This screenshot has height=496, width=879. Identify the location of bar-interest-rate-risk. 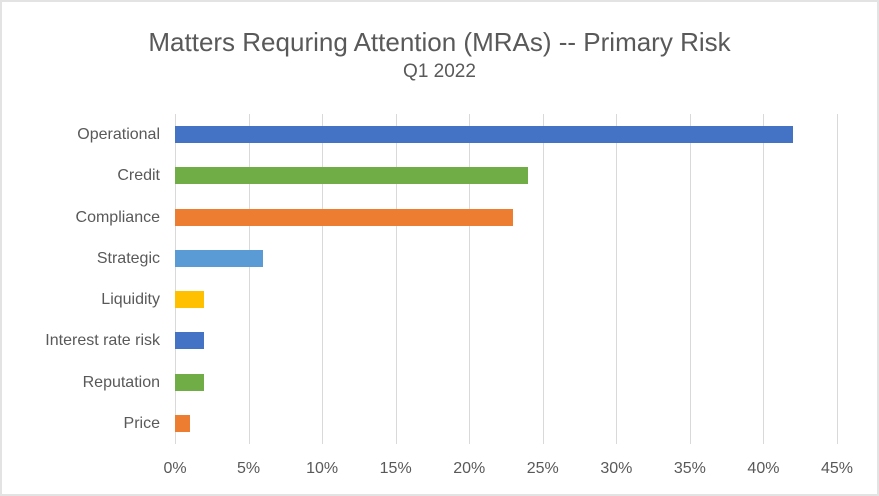
(190, 341).